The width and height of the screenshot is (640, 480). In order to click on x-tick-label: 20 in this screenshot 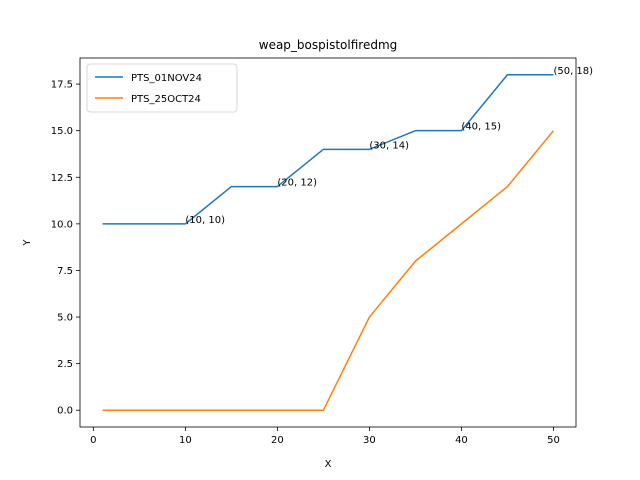, I will do `click(277, 440)`.